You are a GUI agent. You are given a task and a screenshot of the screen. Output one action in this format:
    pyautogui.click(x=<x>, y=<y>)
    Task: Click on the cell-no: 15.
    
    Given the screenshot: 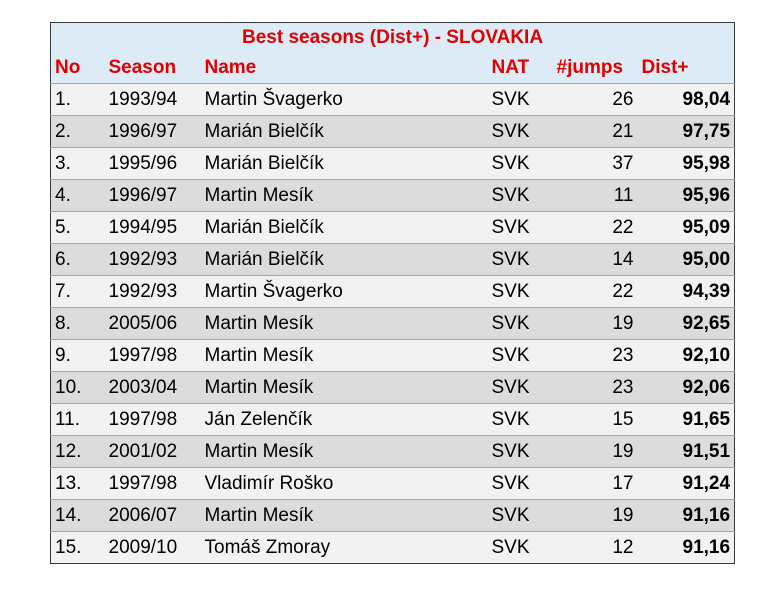 What is the action you would take?
    pyautogui.click(x=77, y=547)
    